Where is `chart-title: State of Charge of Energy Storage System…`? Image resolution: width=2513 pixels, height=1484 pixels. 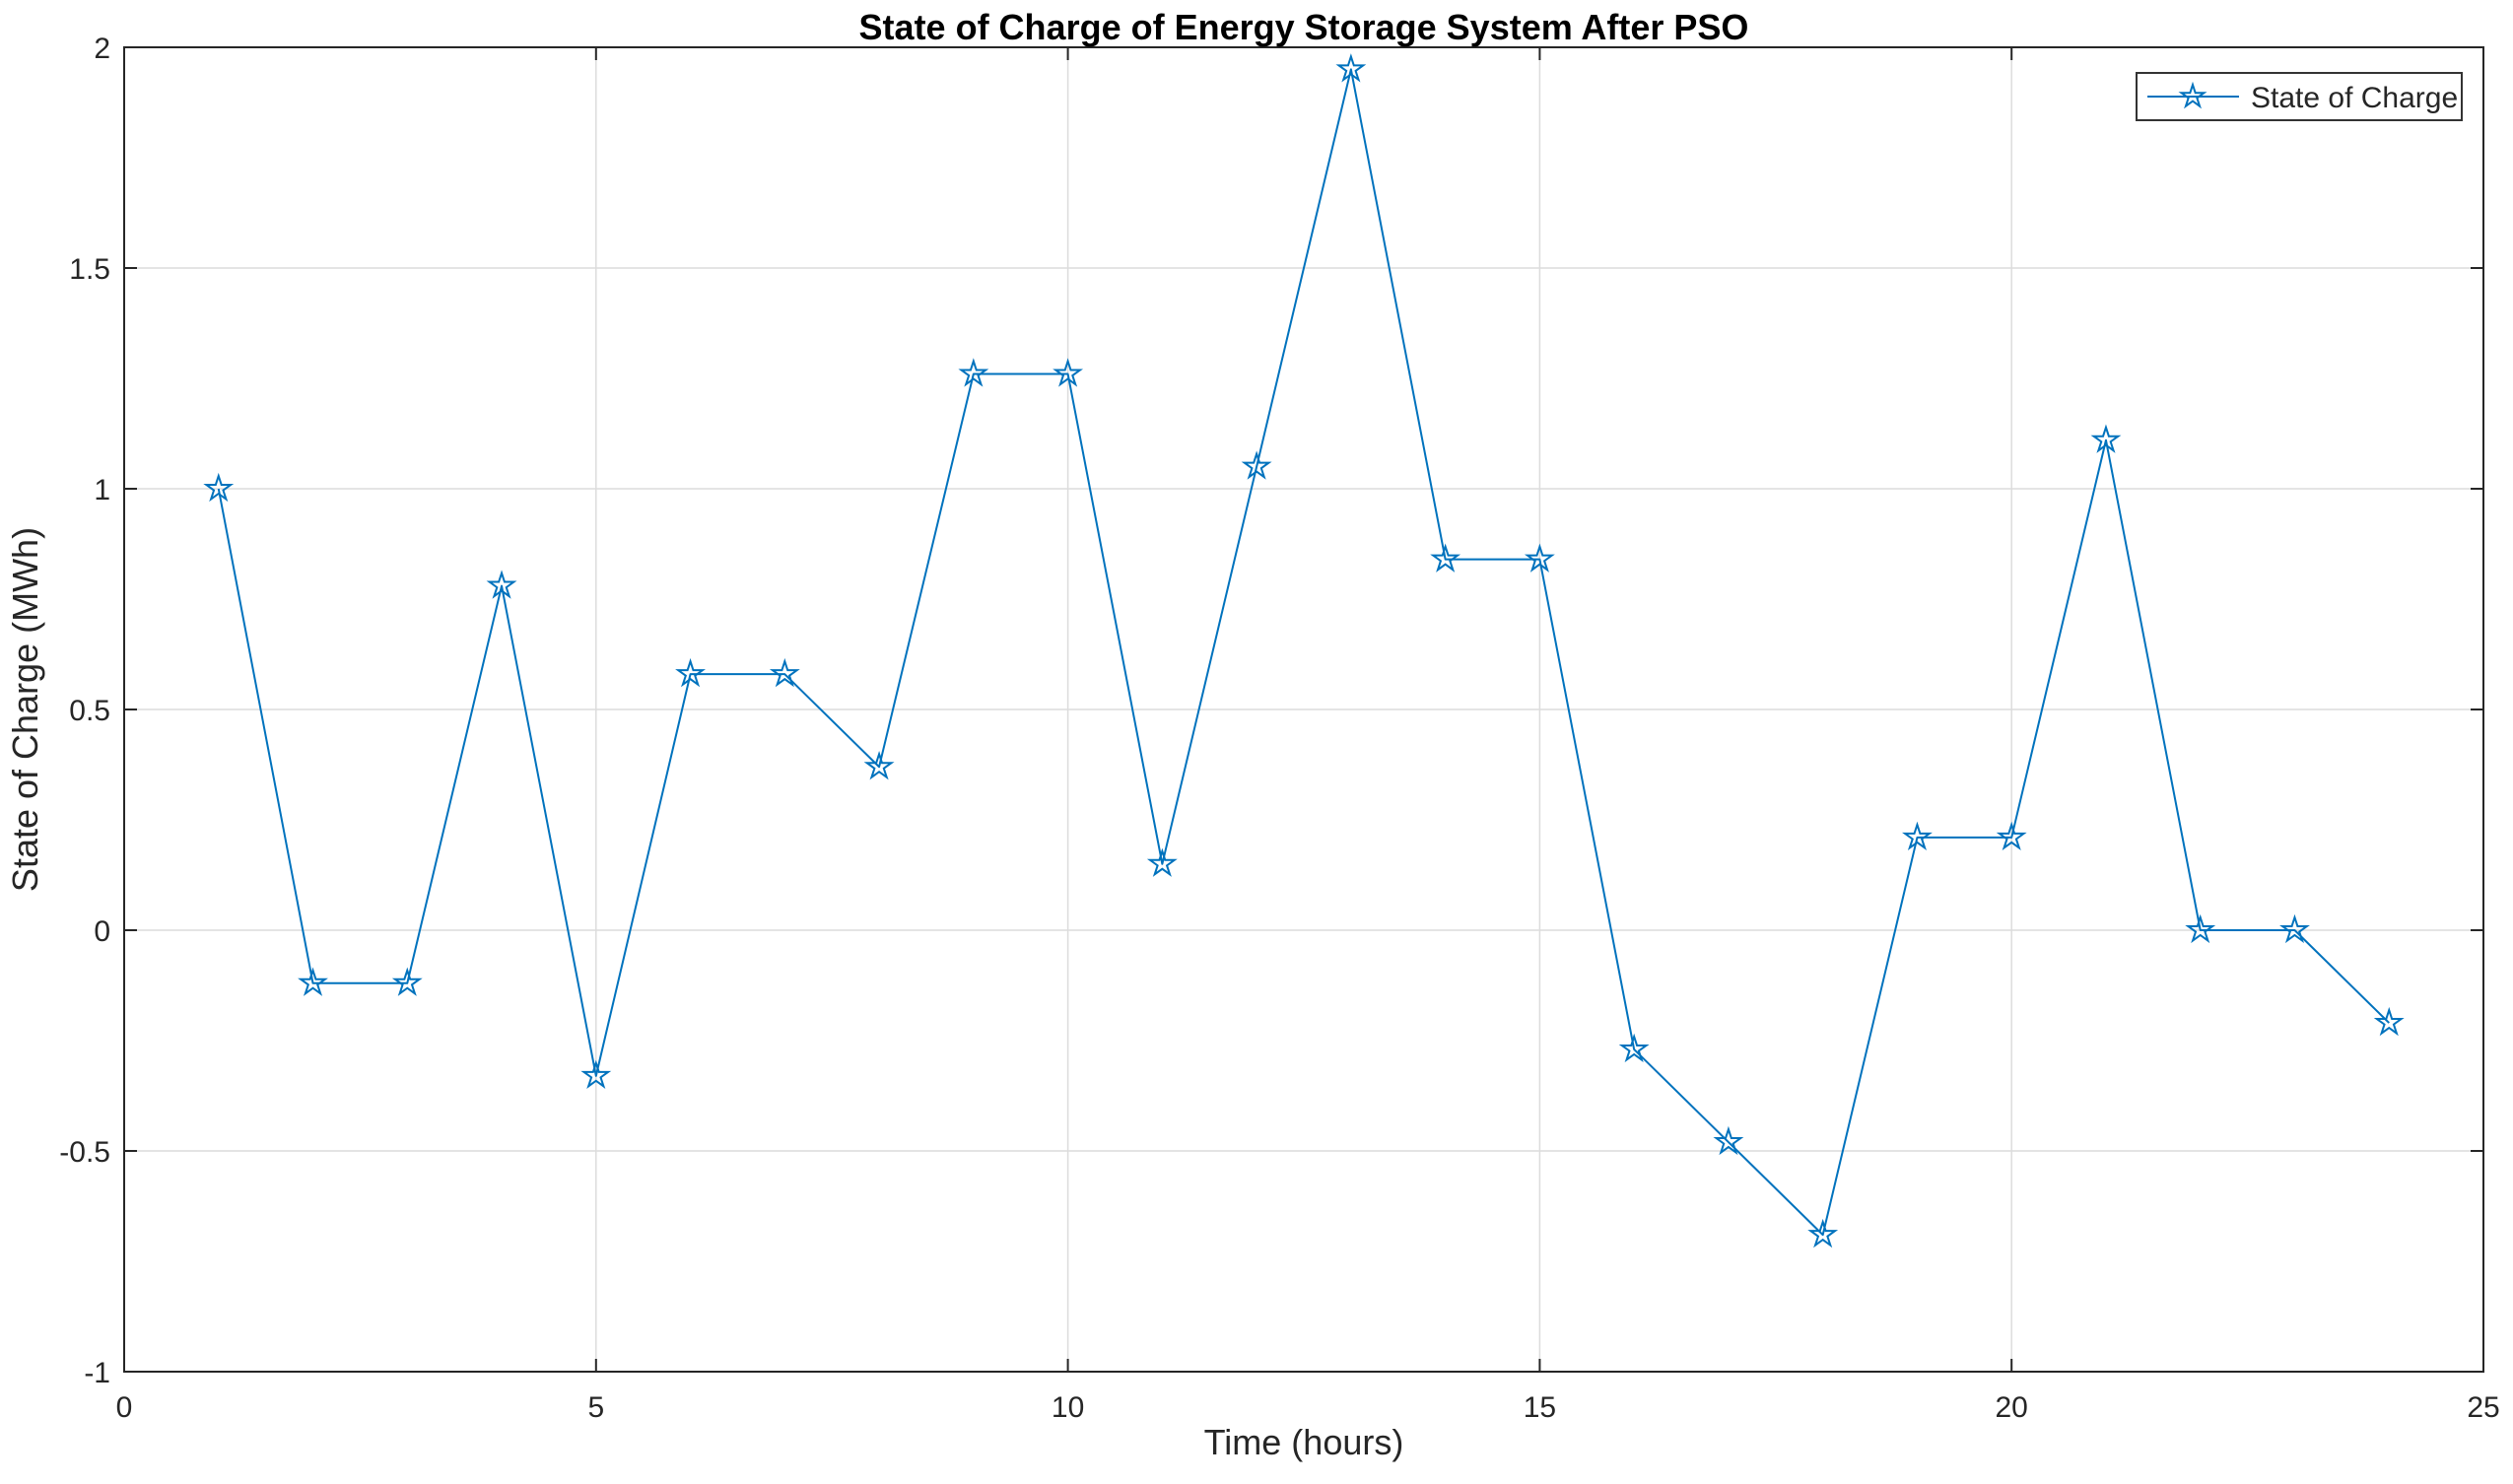 chart-title: State of Charge of Energy Storage System… is located at coordinates (1304, 27).